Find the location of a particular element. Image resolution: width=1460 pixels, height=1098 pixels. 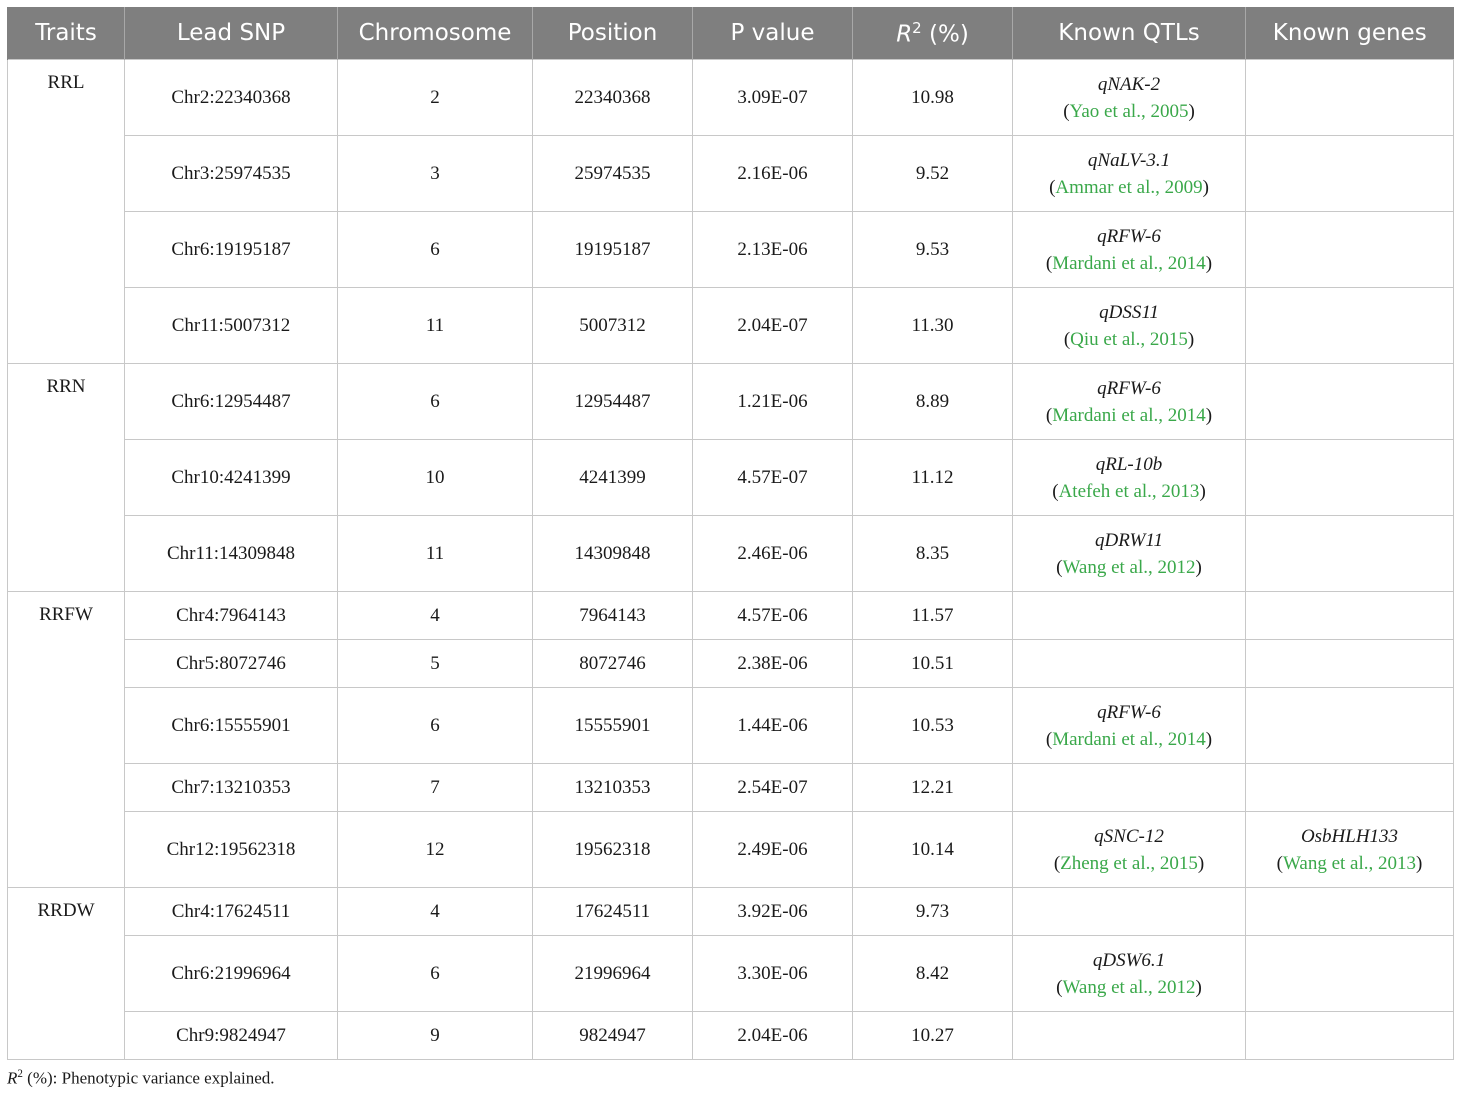

p-value-cell: 1.44E-06 is located at coordinates (772, 725).